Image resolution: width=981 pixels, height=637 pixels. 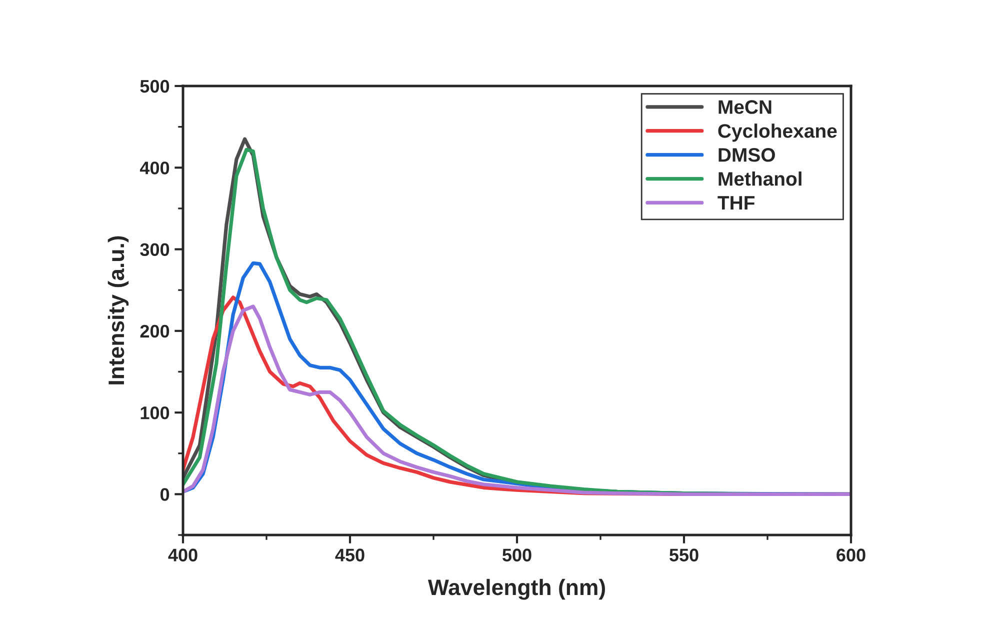 What do you see at coordinates (683, 555) in the screenshot?
I see `x-tick-label: 550` at bounding box center [683, 555].